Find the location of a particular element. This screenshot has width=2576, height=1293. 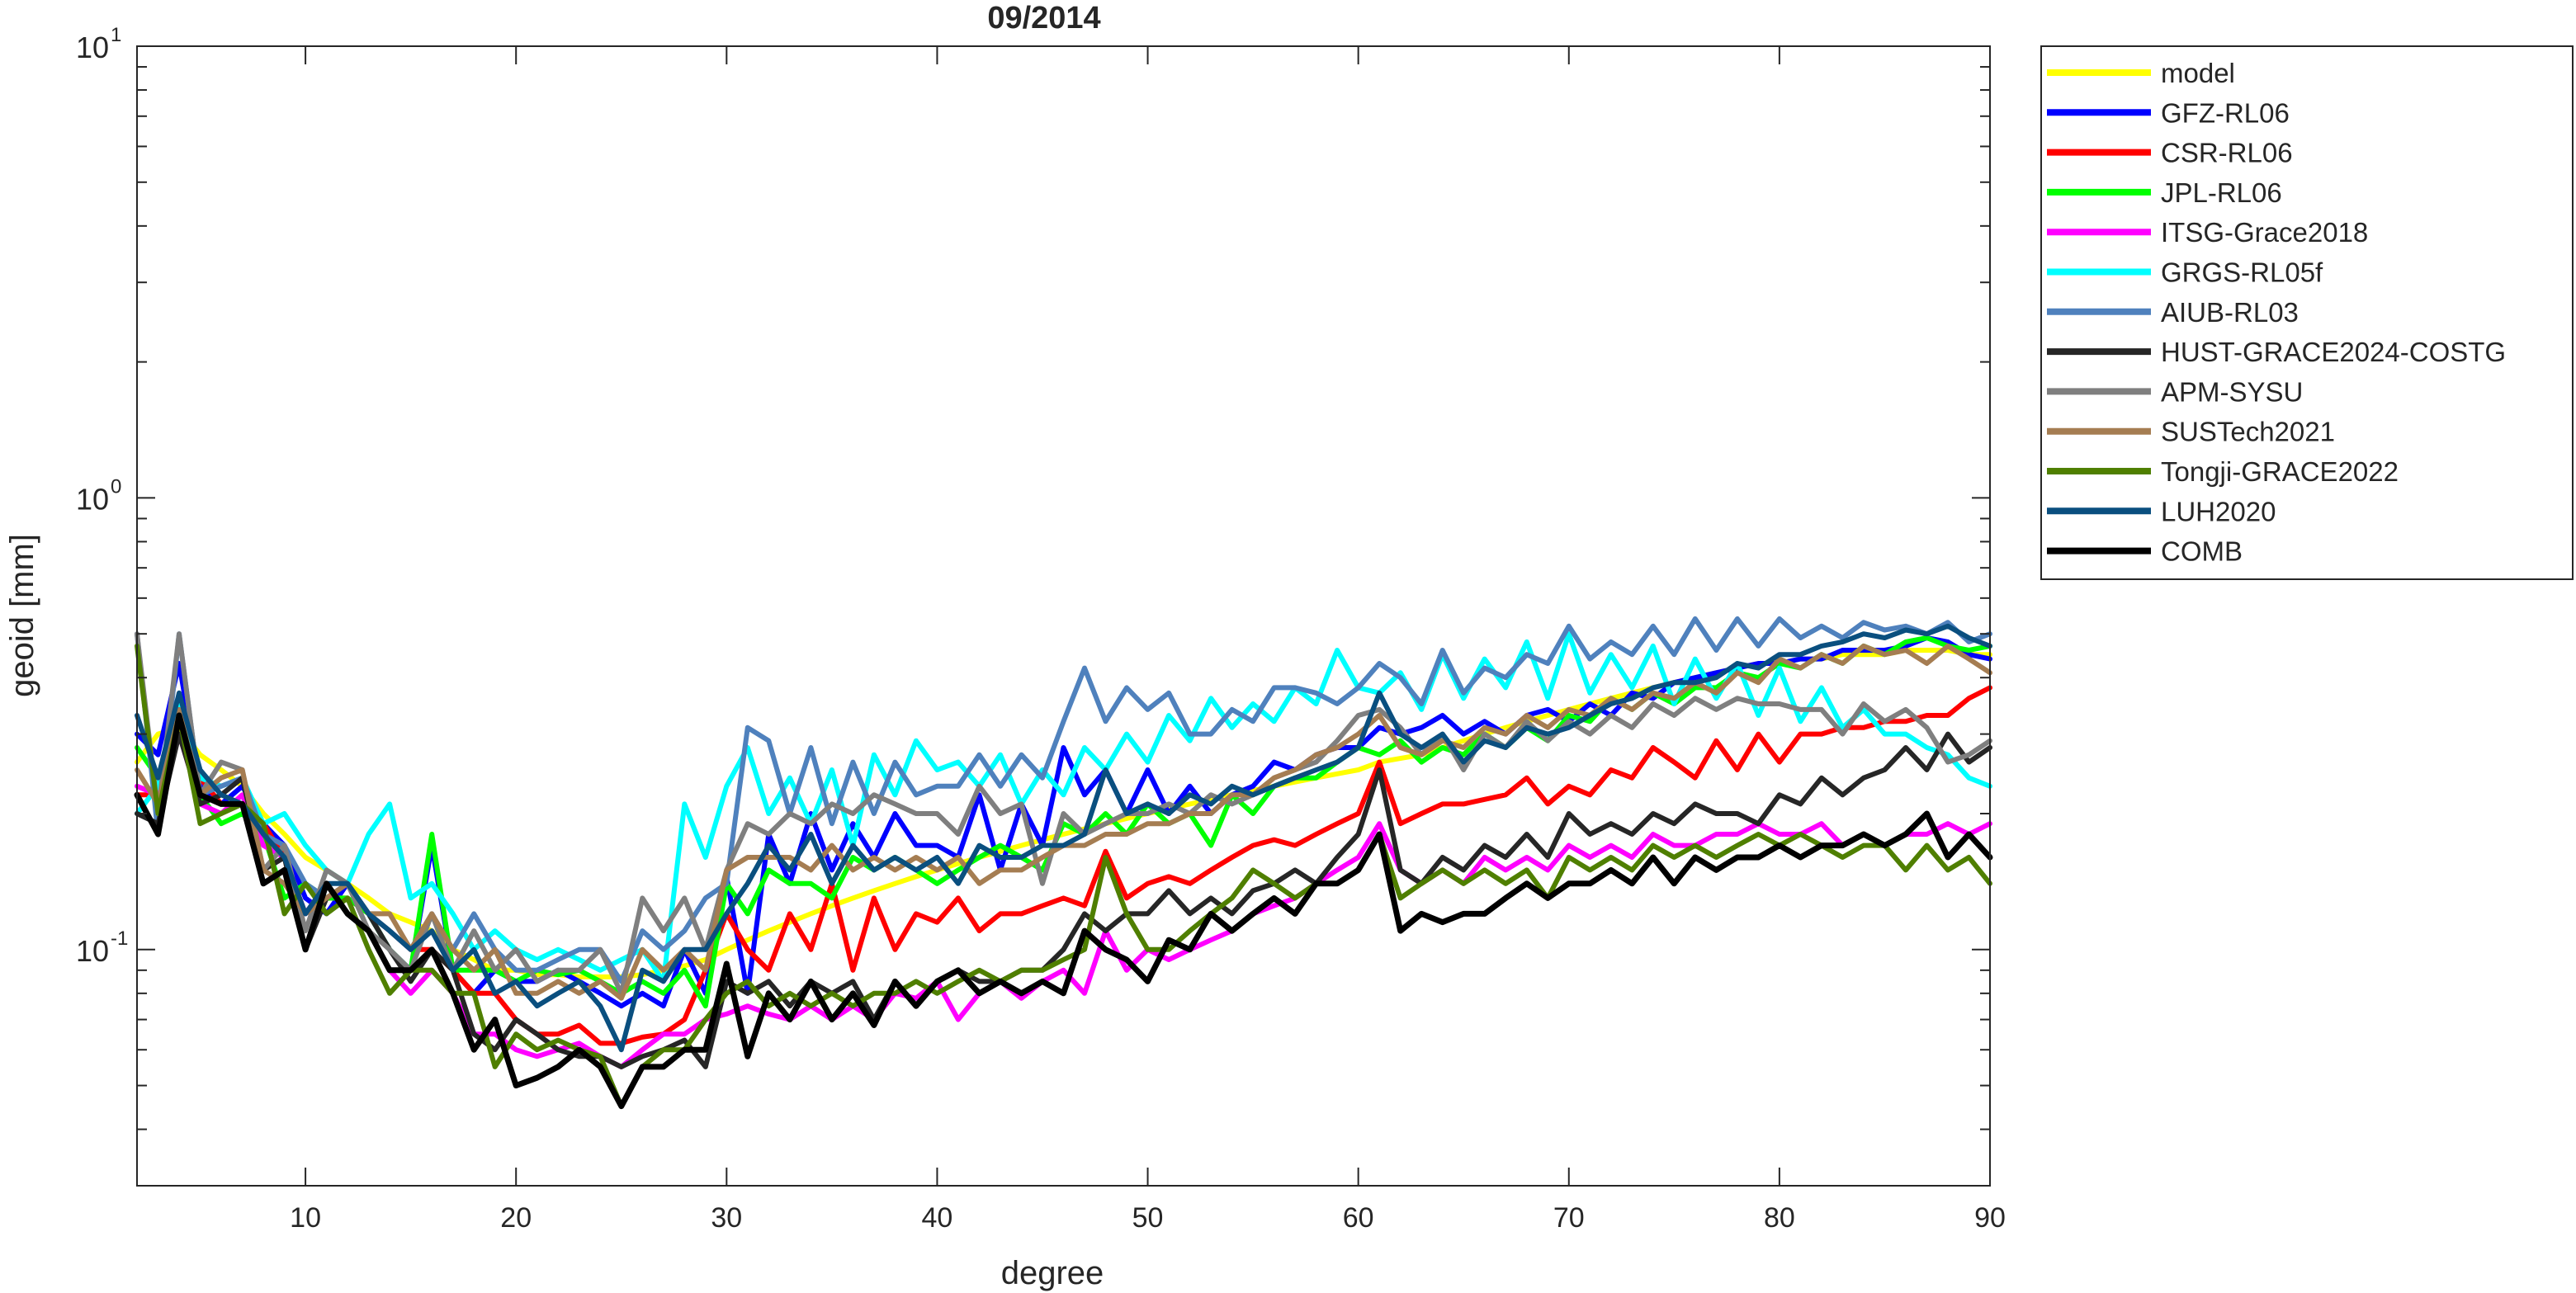

legend-label: LUH2020 is located at coordinates (2218, 511).